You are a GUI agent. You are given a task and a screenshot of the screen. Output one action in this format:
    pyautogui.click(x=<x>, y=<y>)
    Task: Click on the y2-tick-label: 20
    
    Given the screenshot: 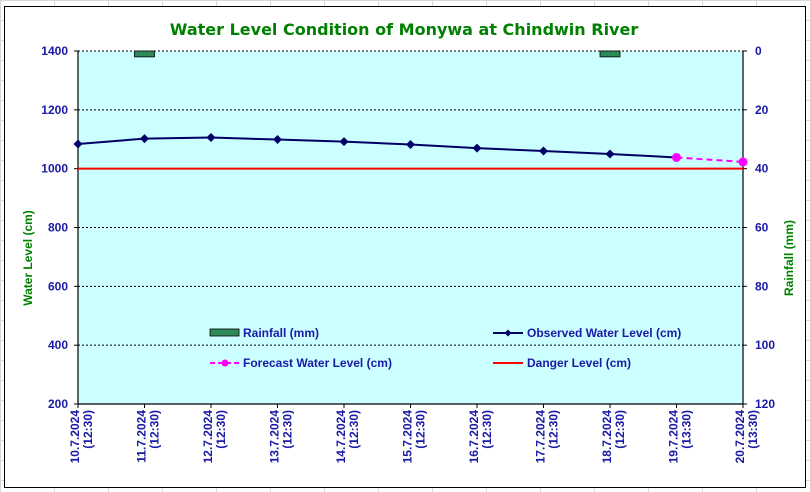 What is the action you would take?
    pyautogui.click(x=762, y=110)
    